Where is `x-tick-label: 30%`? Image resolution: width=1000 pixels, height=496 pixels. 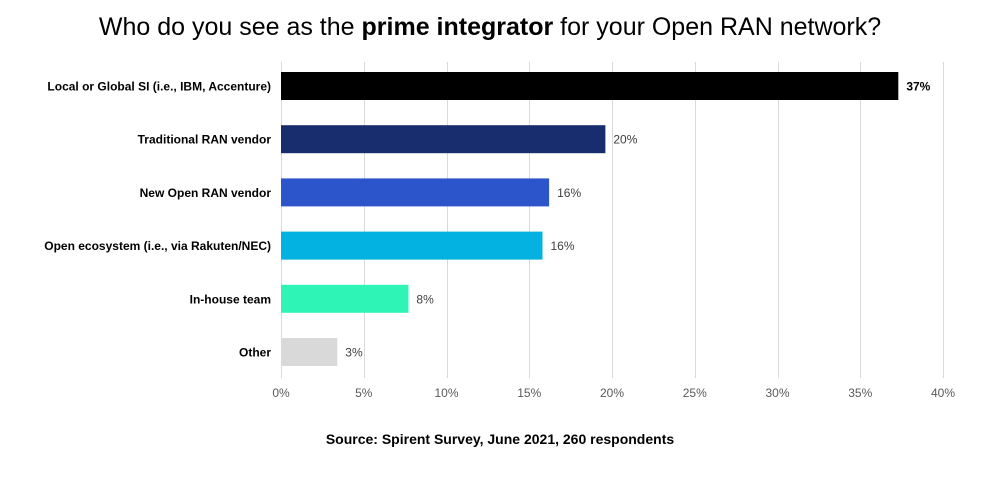
x-tick-label: 30% is located at coordinates (777, 393).